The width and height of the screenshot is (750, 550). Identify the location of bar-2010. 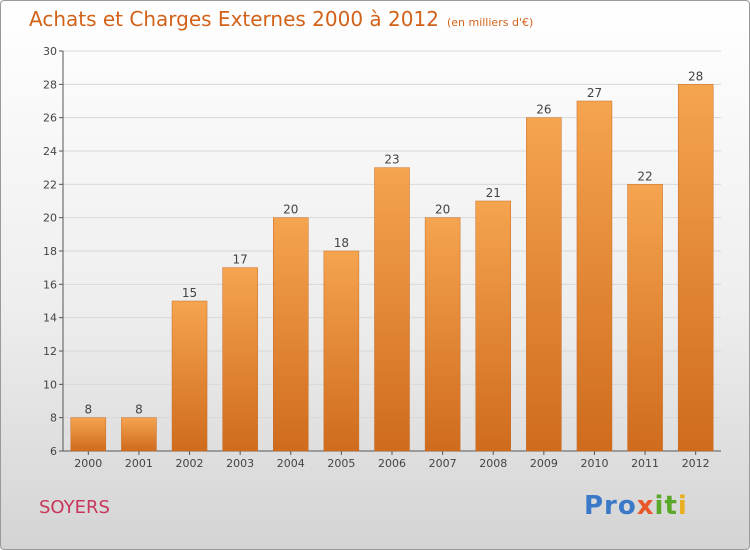
(594, 276).